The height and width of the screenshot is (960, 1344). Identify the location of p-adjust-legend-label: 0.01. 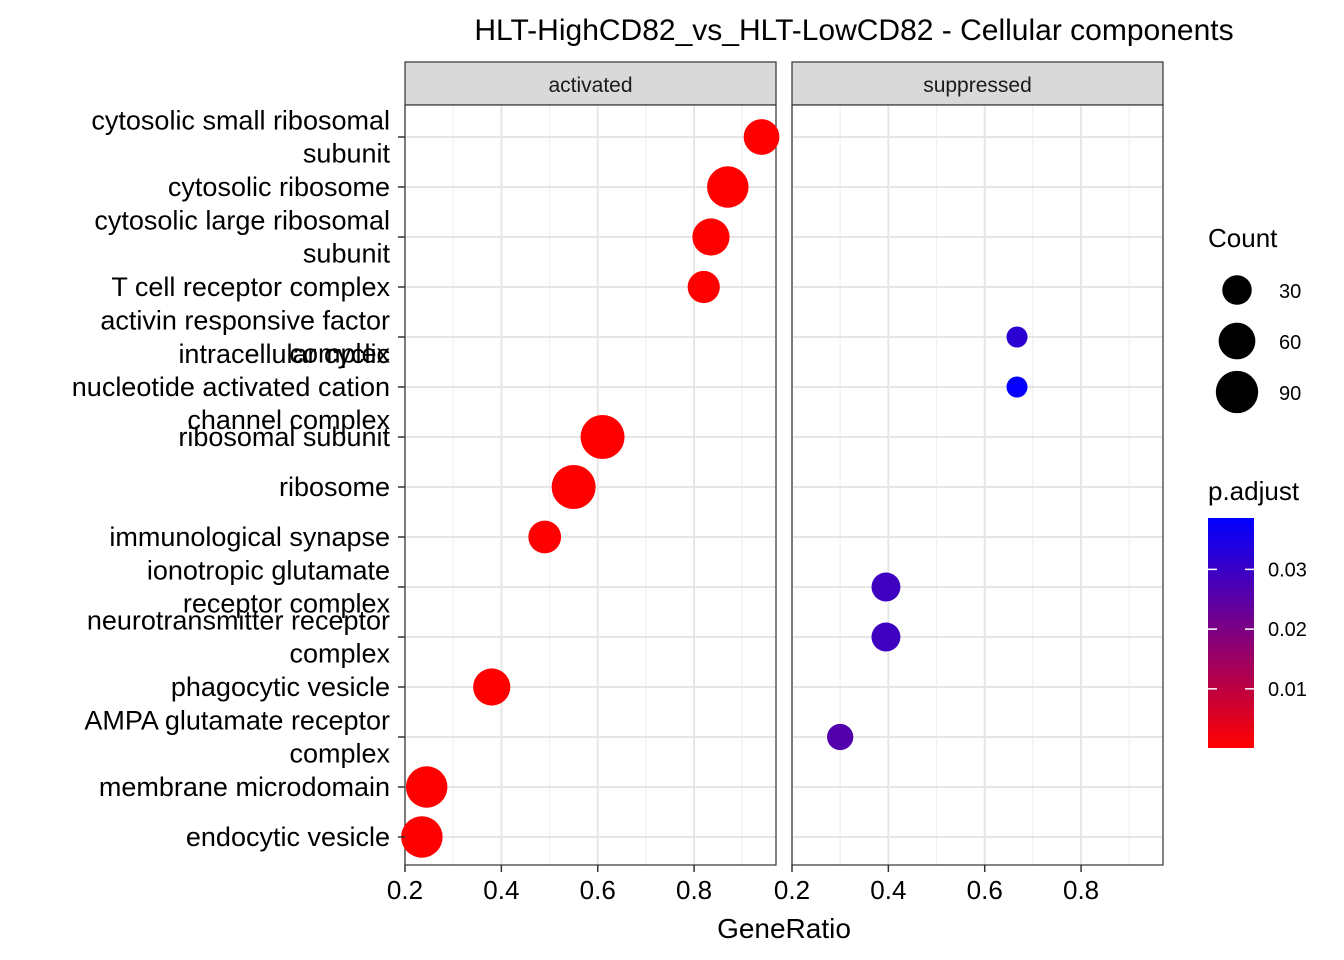
(1287, 690).